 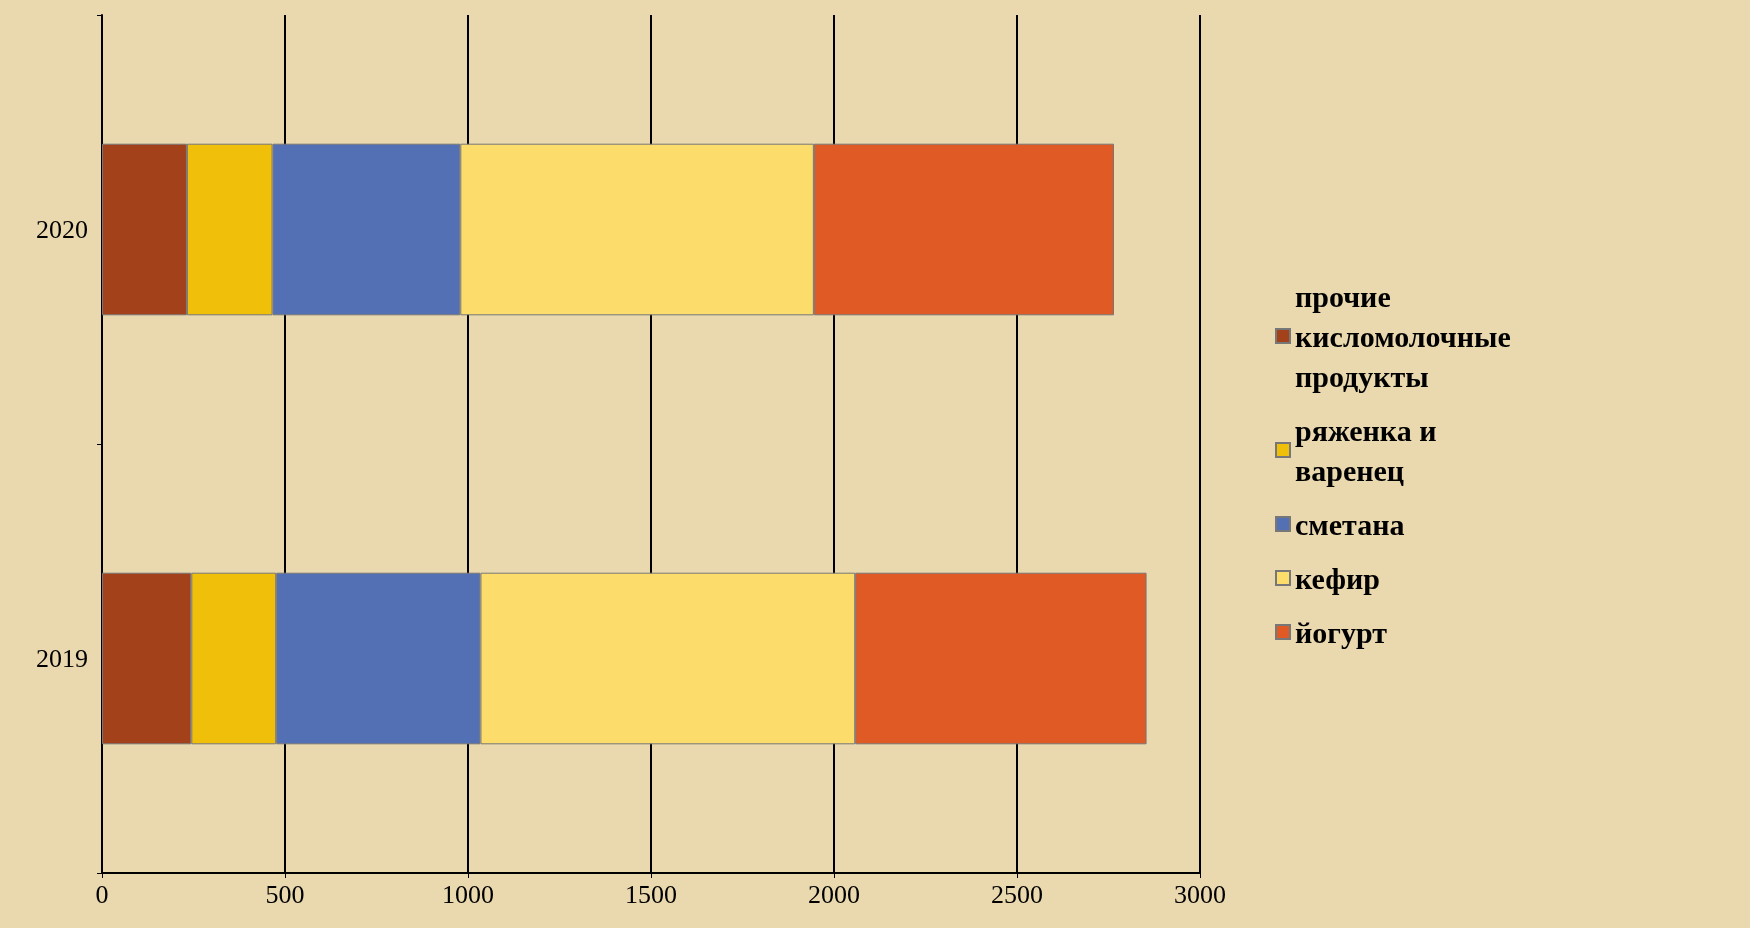 What do you see at coordinates (834, 894) in the screenshot?
I see `x-tick-label: 2000` at bounding box center [834, 894].